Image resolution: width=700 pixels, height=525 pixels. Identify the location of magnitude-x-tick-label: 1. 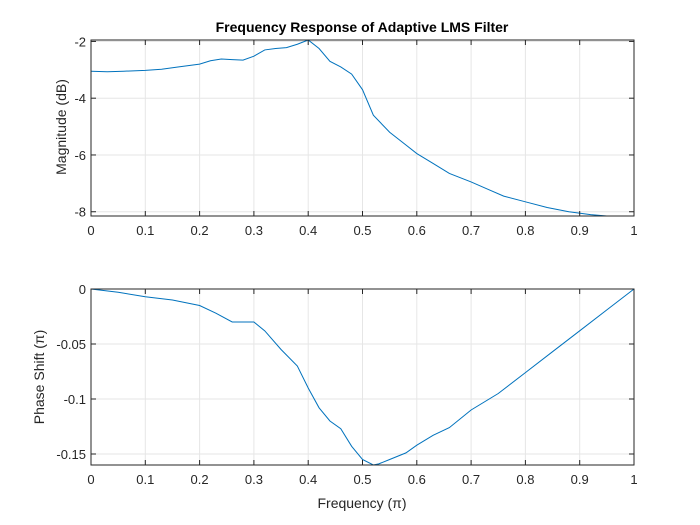
(633, 230).